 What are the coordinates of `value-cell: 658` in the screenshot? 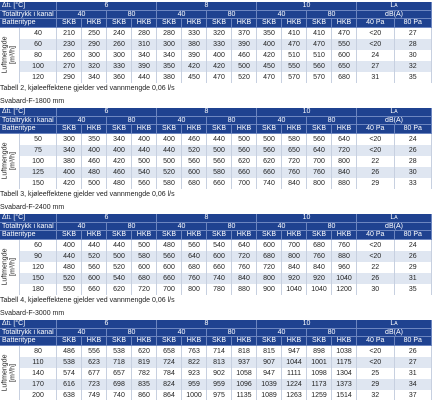 It's located at (169, 351).